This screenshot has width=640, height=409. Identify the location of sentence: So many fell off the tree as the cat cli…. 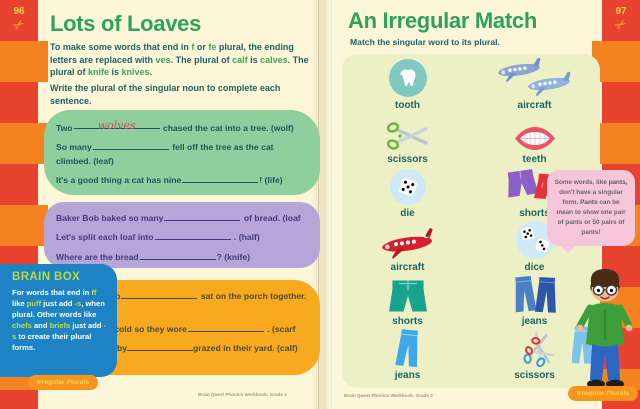
(182, 154).